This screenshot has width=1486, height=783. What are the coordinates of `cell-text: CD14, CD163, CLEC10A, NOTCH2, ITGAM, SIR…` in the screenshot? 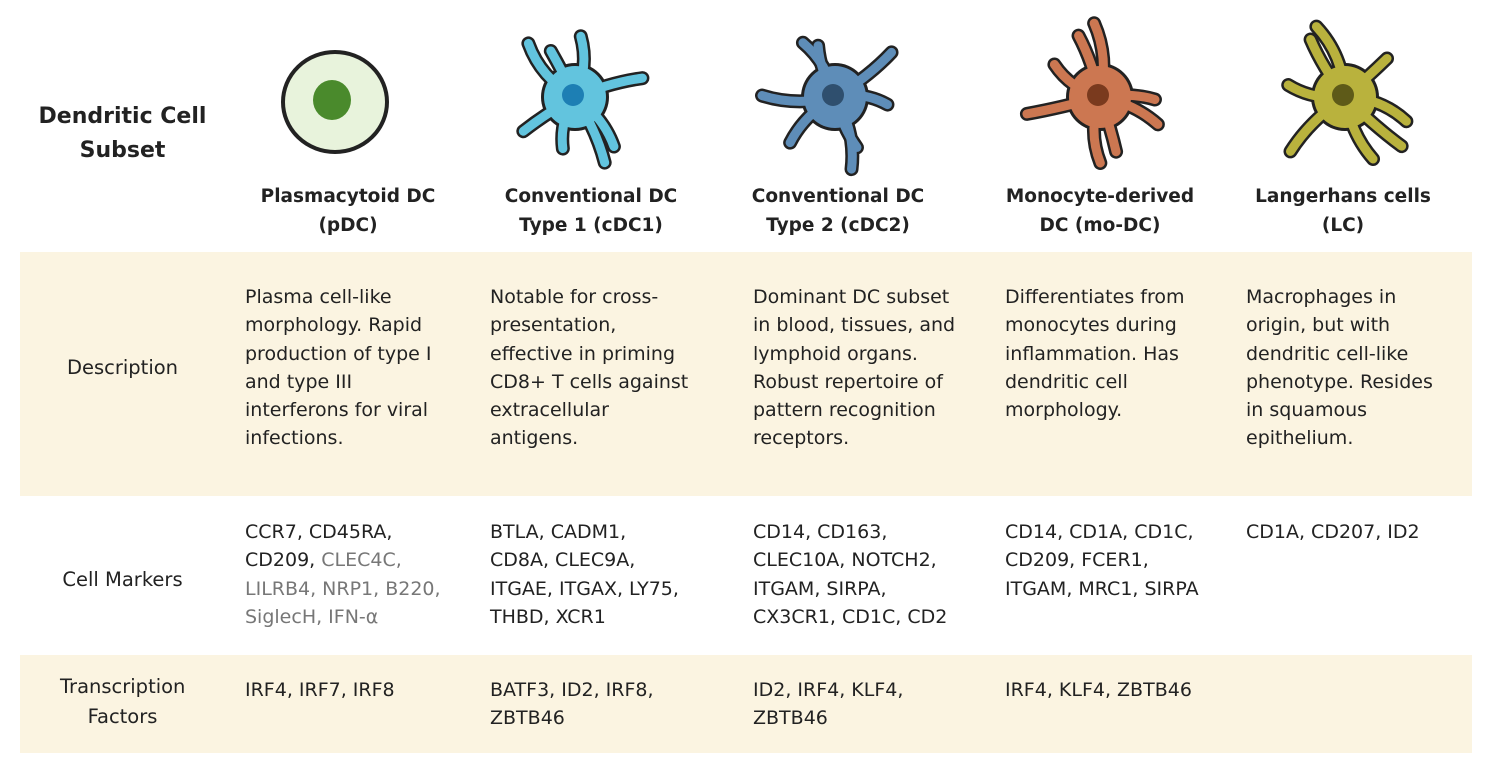 It's located at (850, 574).